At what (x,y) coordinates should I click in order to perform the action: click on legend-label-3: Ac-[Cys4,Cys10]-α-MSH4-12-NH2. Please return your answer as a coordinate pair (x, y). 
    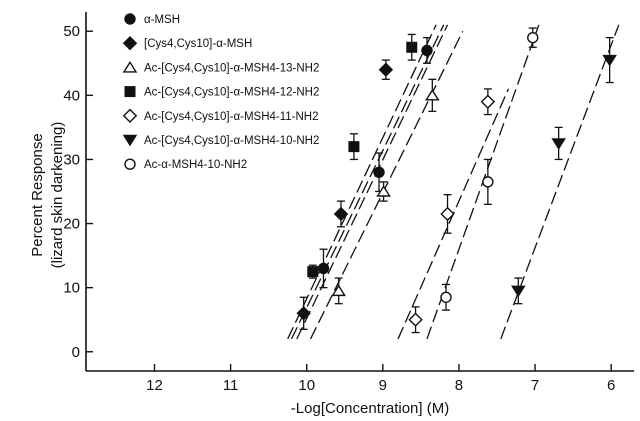
    Looking at the image, I should click on (231, 93).